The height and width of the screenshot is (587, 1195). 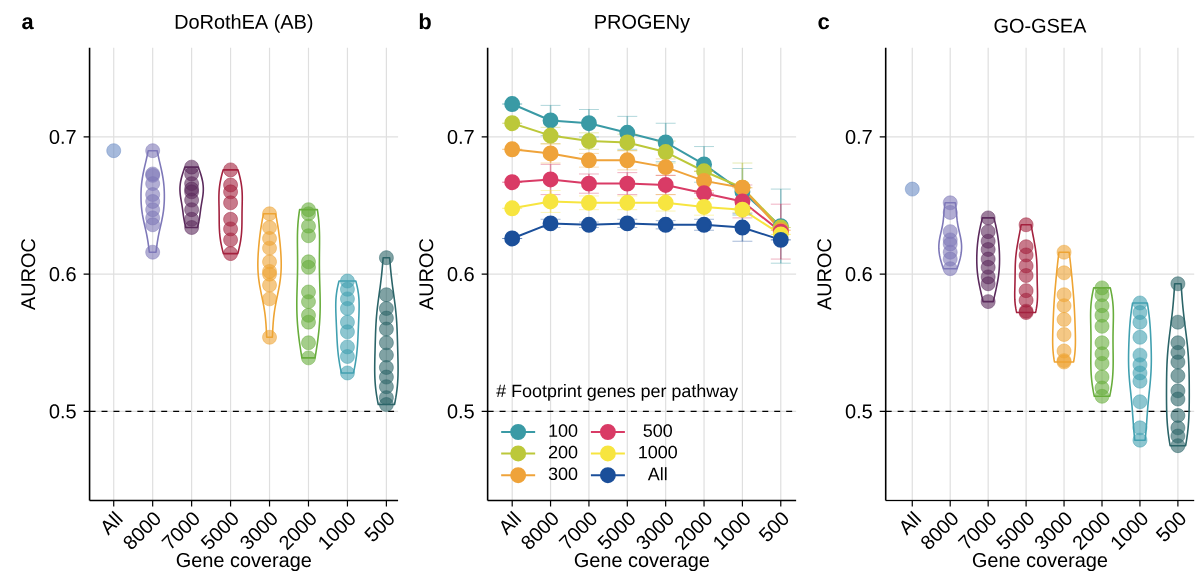 What do you see at coordinates (657, 430) in the screenshot?
I see `legend-label: 500` at bounding box center [657, 430].